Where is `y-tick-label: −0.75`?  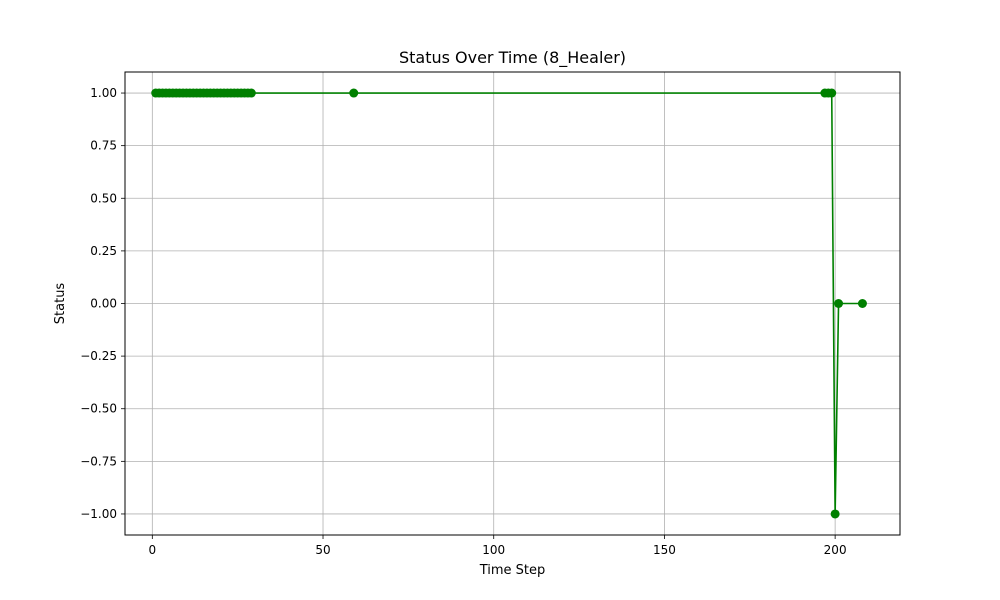 y-tick-label: −0.75 is located at coordinates (98, 461).